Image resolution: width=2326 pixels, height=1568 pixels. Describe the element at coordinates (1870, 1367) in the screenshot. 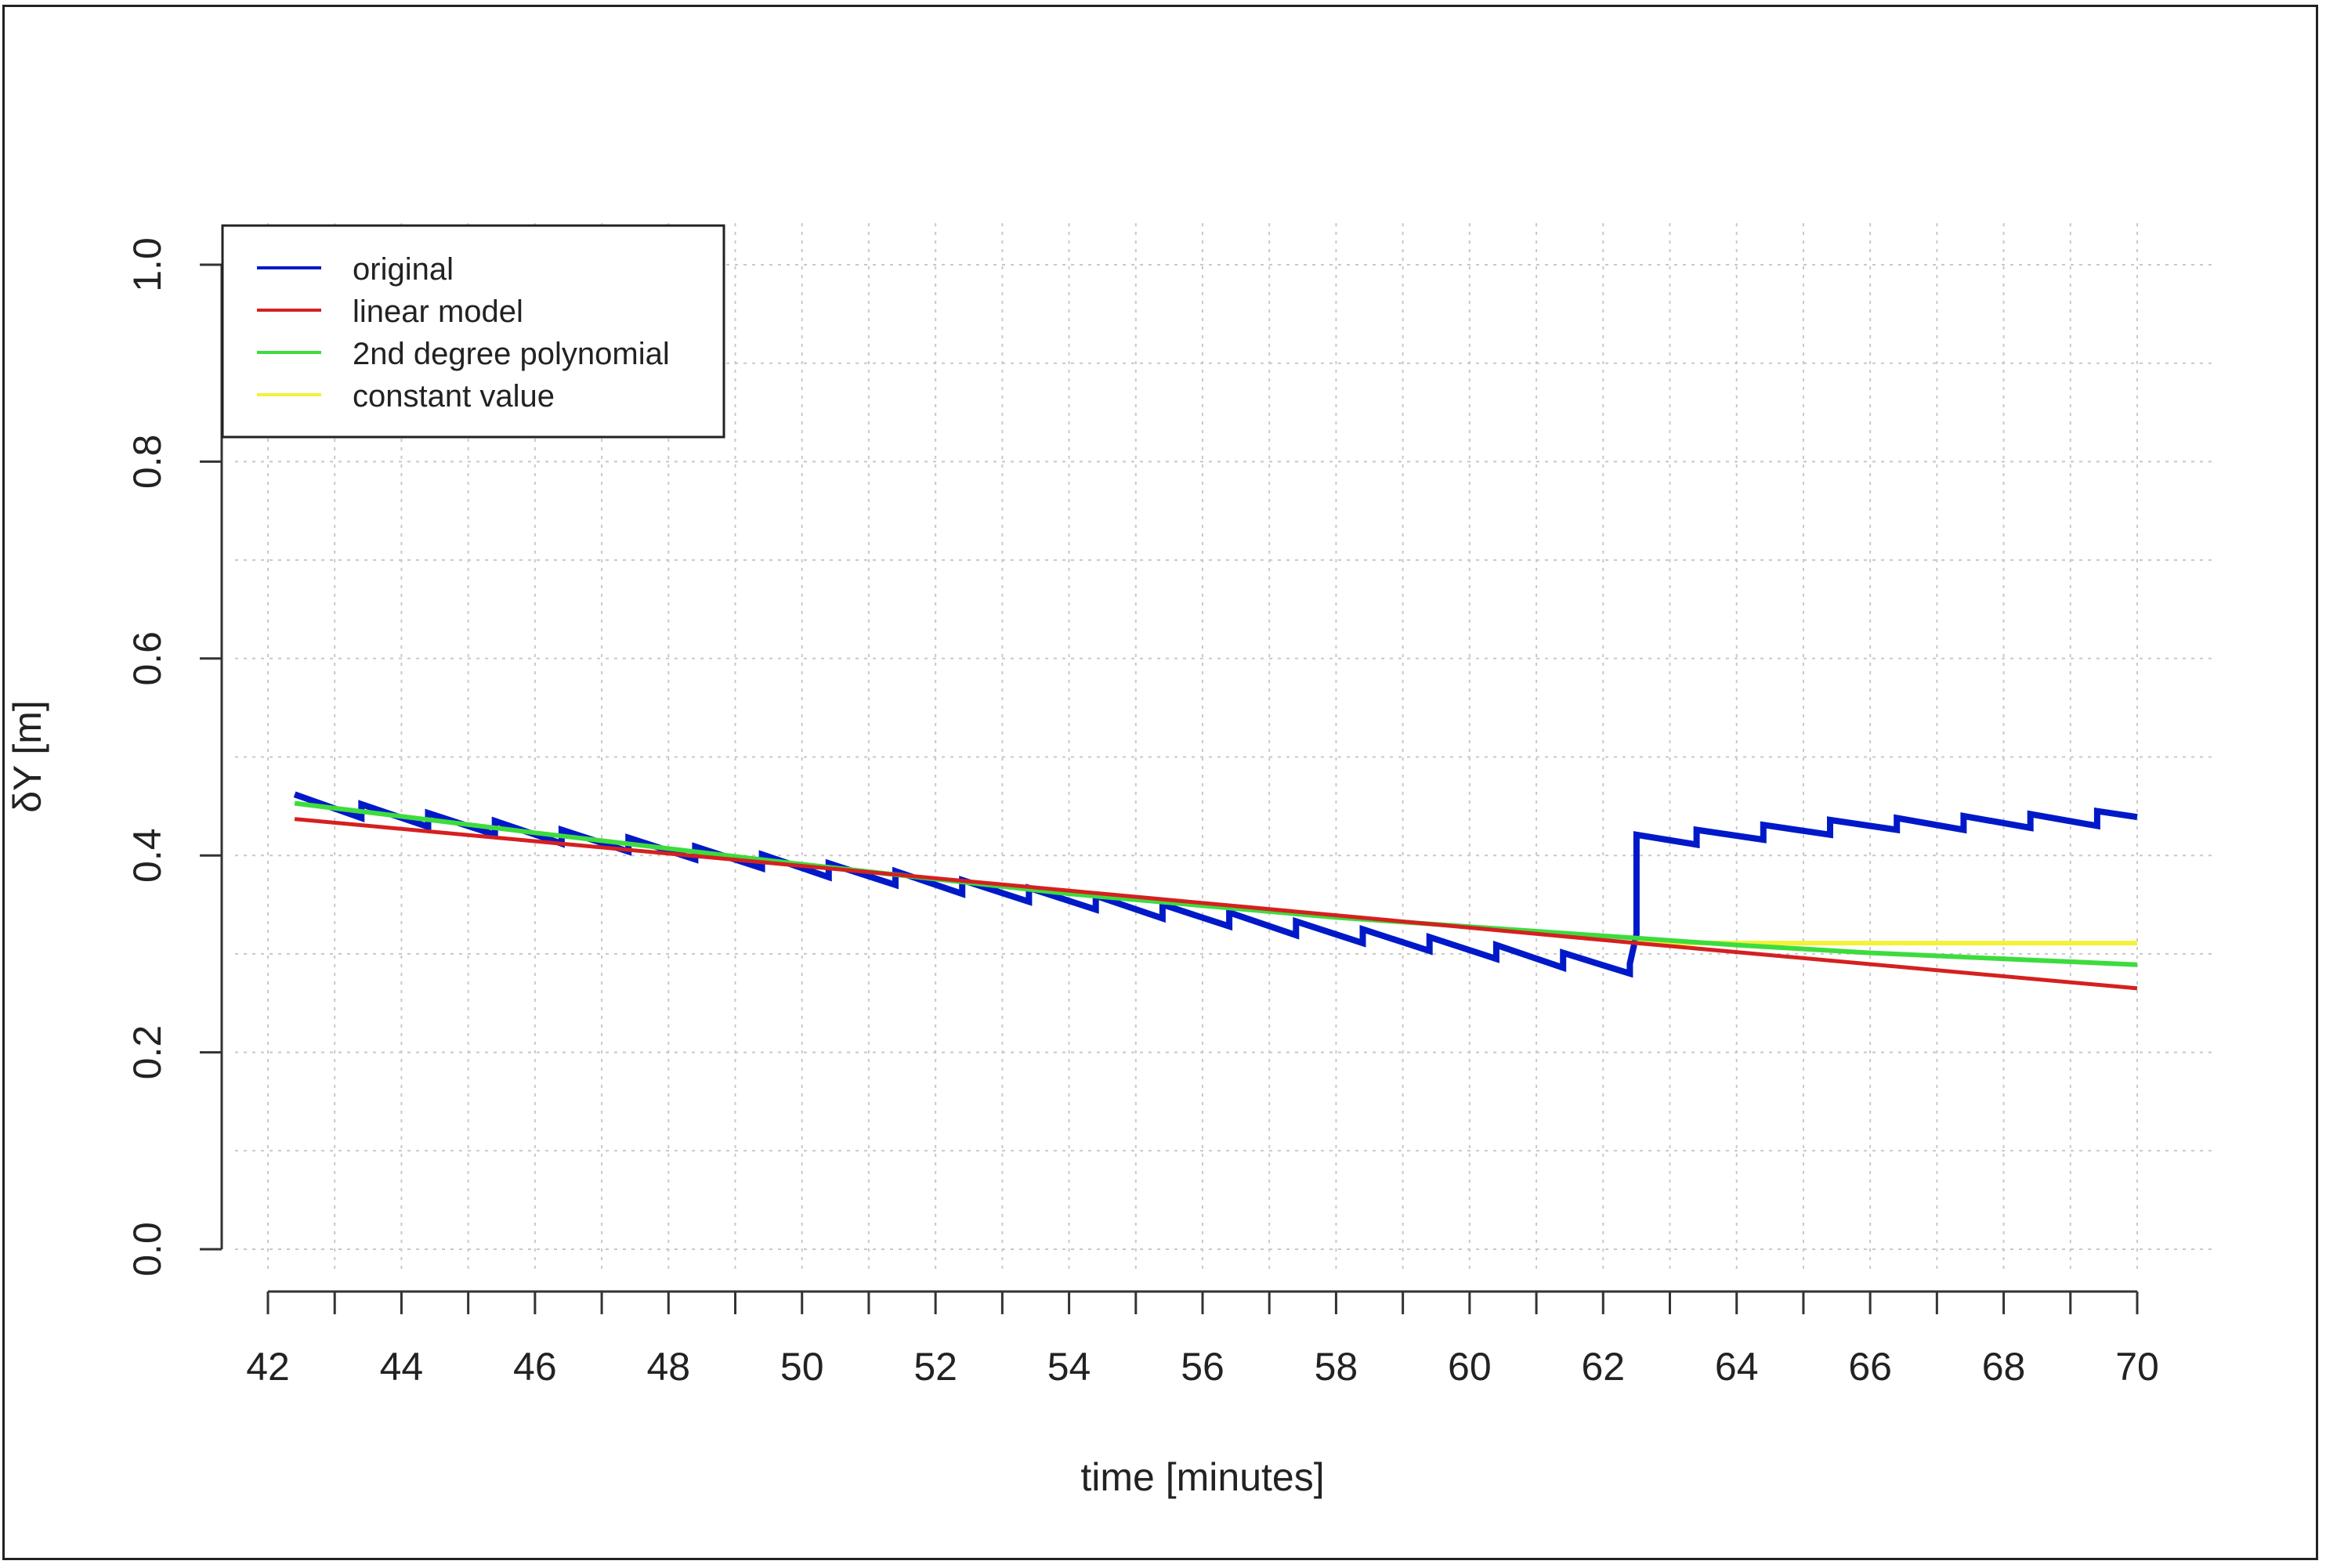

I see `x-tick-label: 66` at that location.